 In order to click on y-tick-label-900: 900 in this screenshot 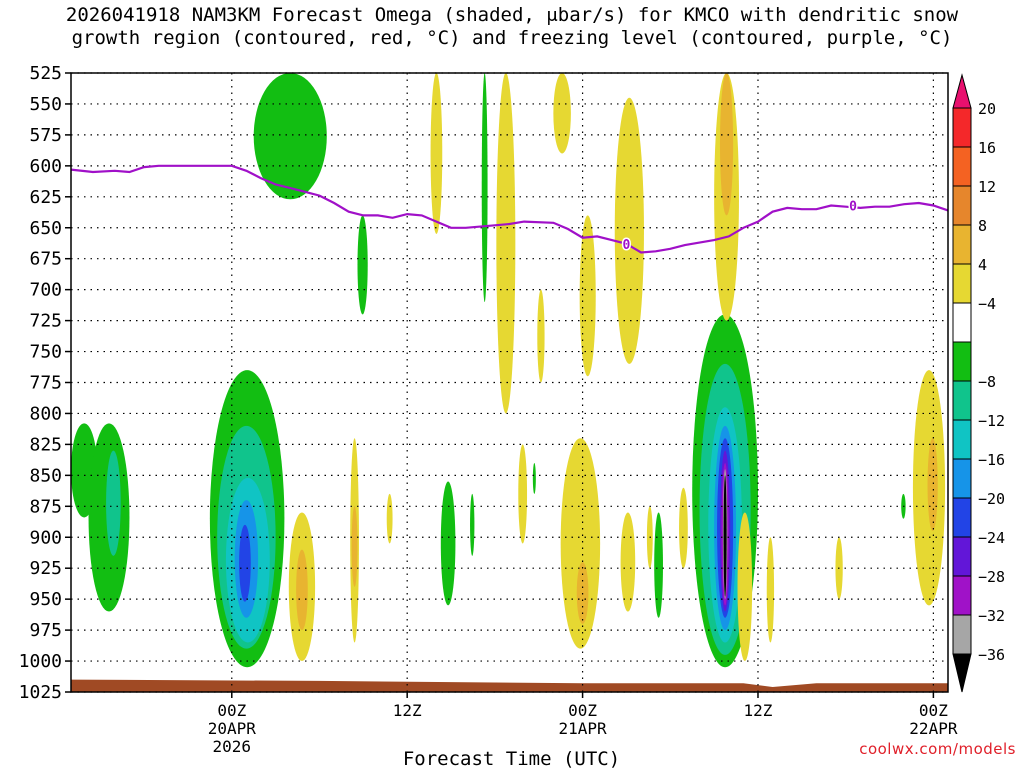, I will do `click(45, 537)`.